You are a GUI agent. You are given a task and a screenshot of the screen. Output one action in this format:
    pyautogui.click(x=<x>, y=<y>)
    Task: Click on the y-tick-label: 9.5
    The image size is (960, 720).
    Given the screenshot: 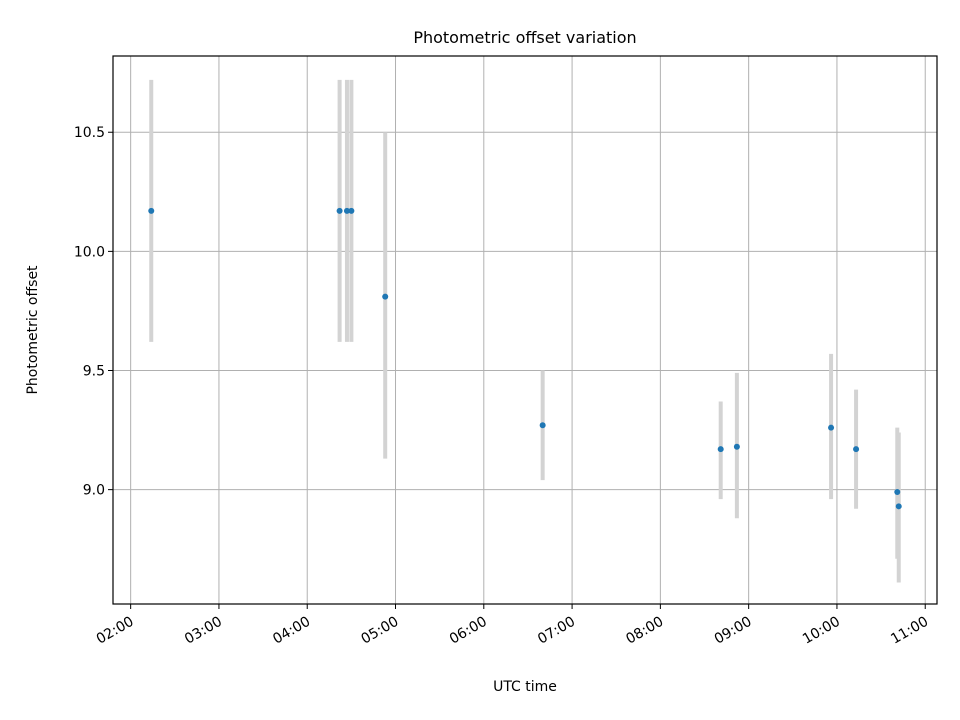 What is the action you would take?
    pyautogui.click(x=94, y=372)
    